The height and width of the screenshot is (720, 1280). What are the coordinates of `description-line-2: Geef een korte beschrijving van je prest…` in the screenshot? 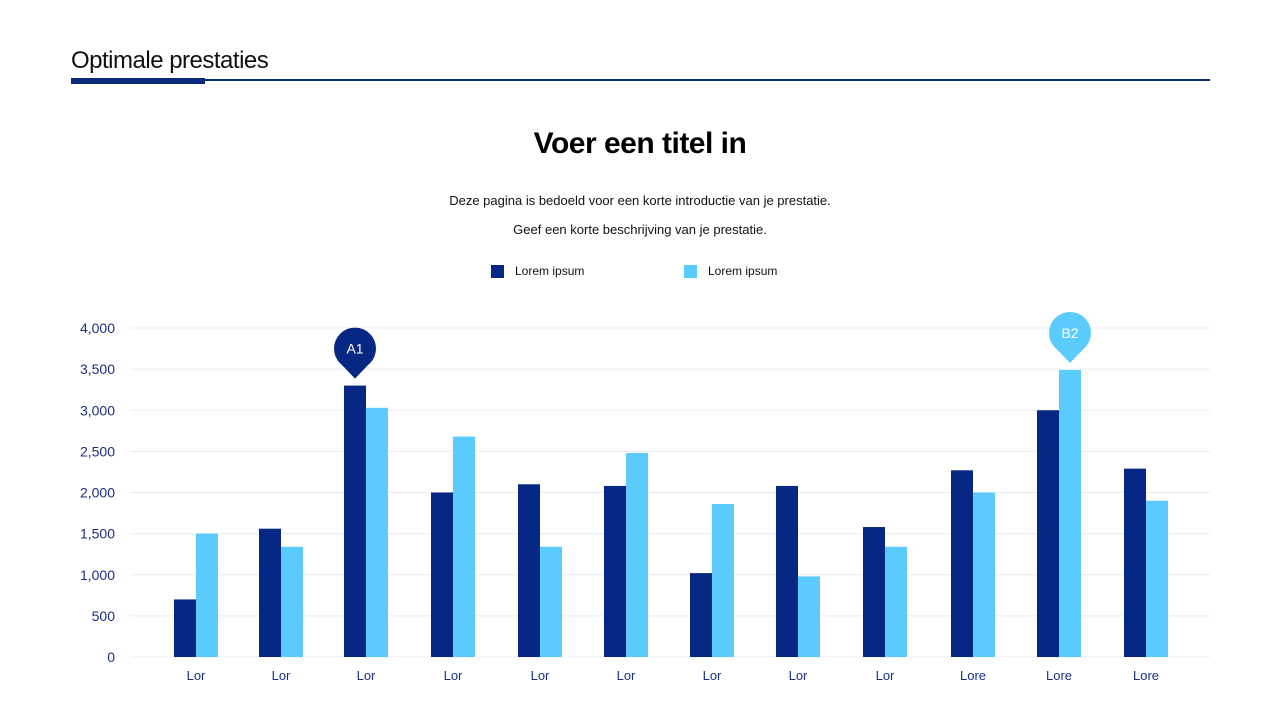 It's located at (640, 229).